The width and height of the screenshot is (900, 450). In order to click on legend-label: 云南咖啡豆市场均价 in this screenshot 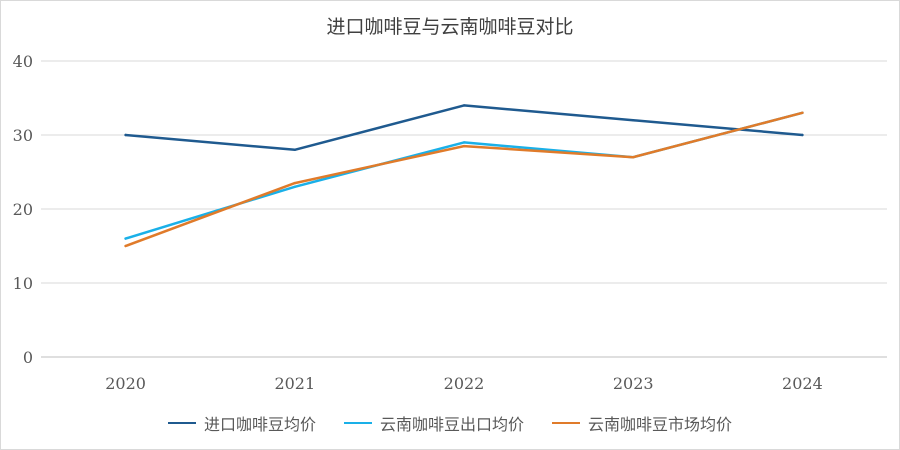, I will do `click(660, 424)`.